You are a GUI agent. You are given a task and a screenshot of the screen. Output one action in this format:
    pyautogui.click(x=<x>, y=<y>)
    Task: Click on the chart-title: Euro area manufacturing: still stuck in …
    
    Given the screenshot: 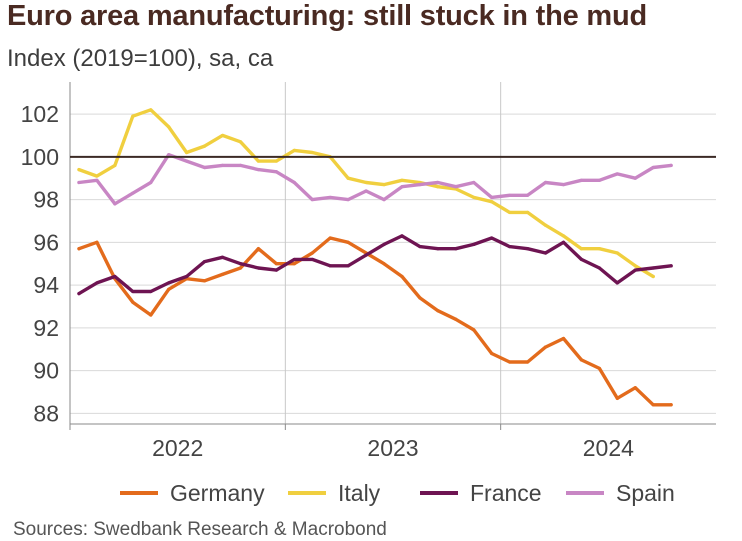 What is the action you would take?
    pyautogui.click(x=327, y=16)
    